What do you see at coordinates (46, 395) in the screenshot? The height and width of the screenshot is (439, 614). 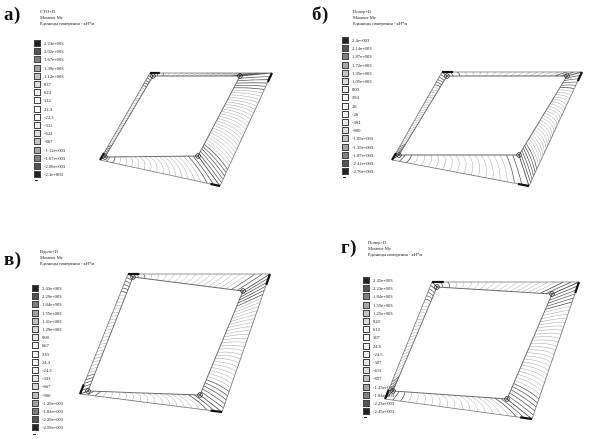 I see `legend-value: -900` at bounding box center [46, 395].